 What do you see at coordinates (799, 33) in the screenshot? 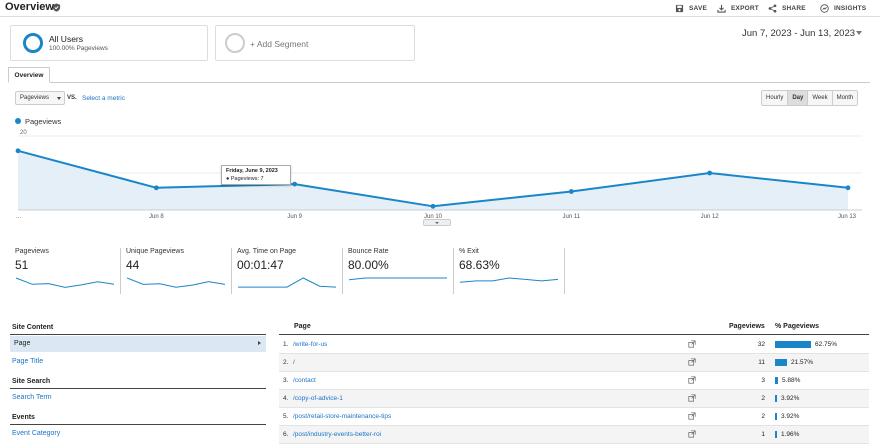
I see `date-range-picker: Jun 7, 2023 - Jun 13, 2023` at bounding box center [799, 33].